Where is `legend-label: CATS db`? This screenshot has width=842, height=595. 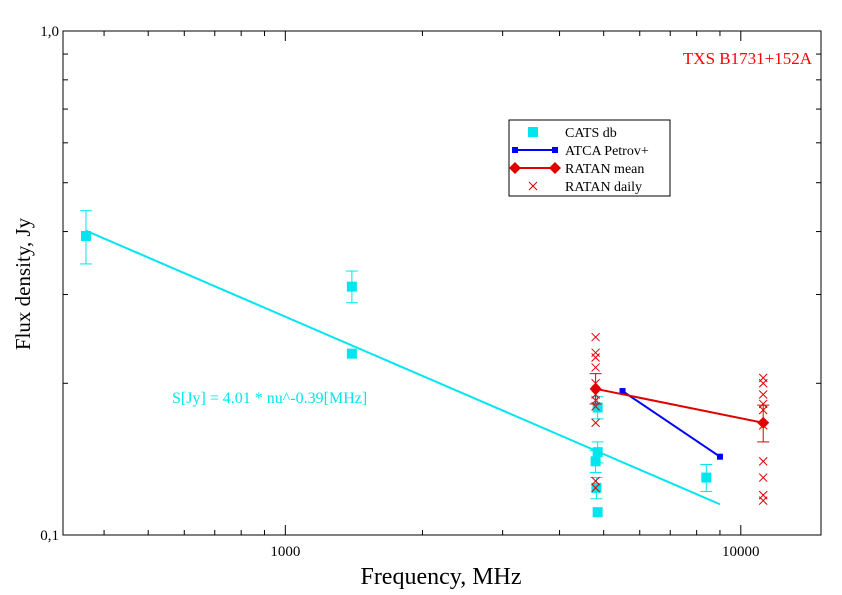 legend-label: CATS db is located at coordinates (591, 133).